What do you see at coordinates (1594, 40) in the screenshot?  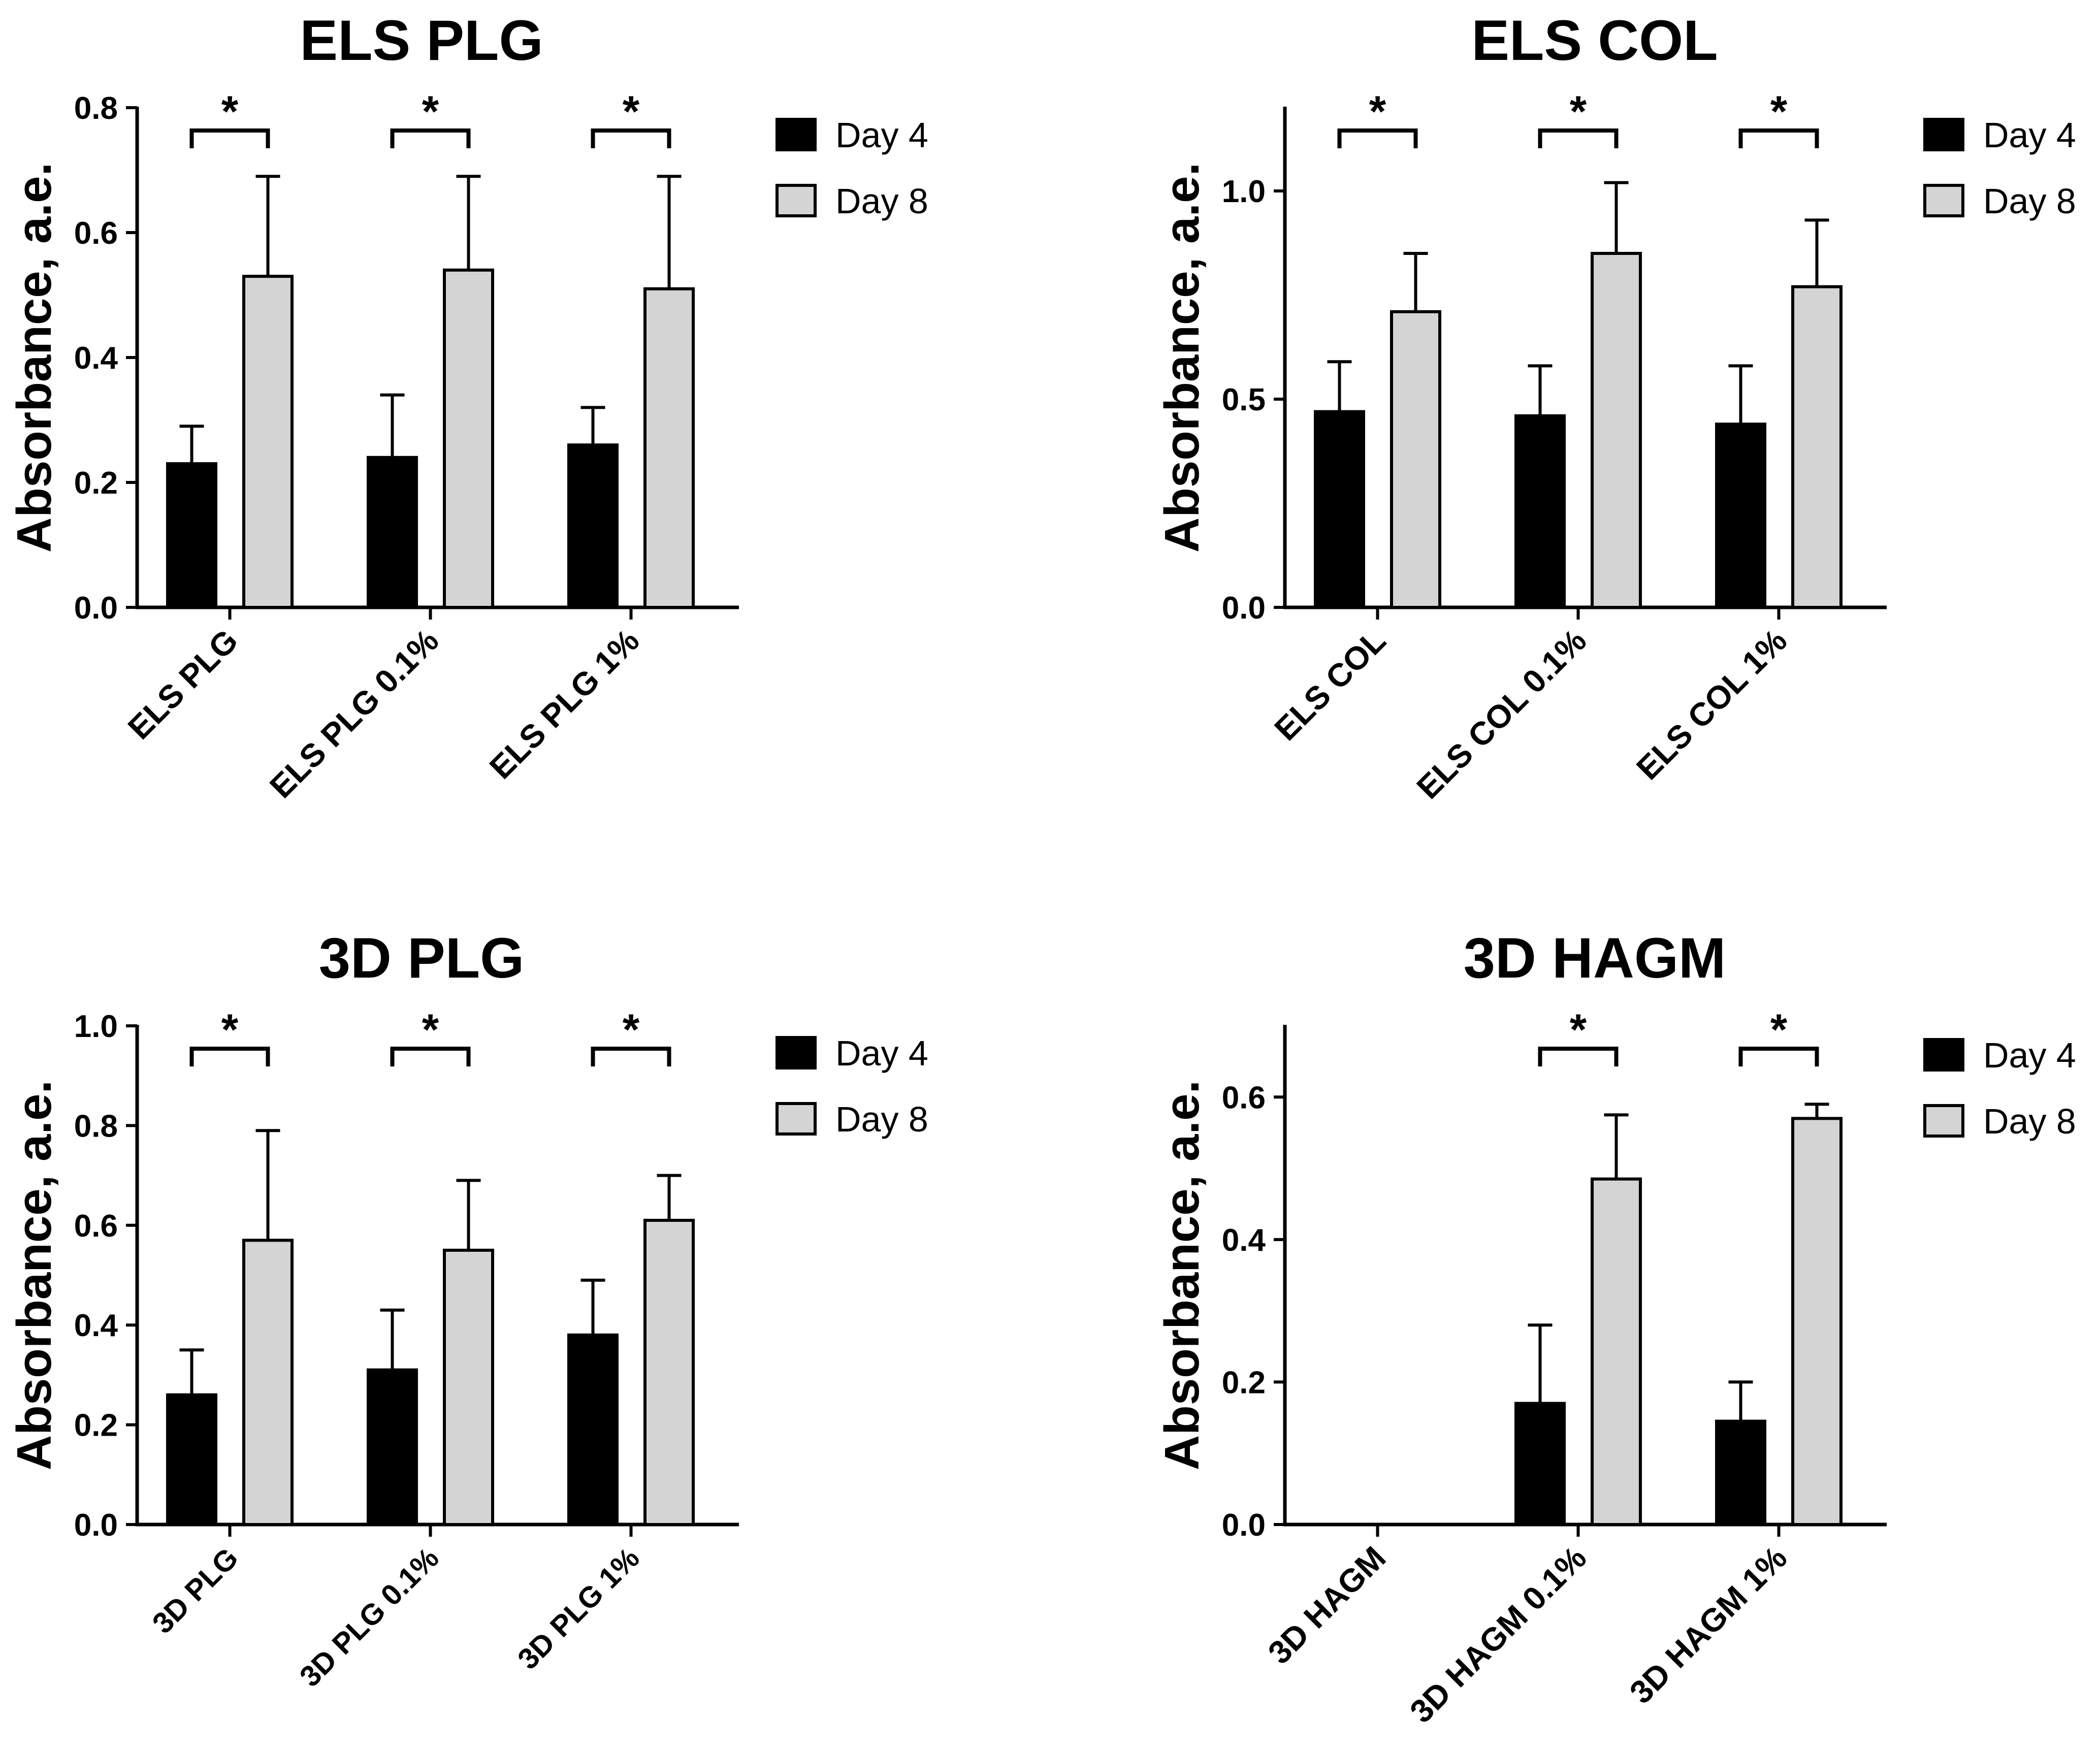 I see `chart-title: ELS COL` at bounding box center [1594, 40].